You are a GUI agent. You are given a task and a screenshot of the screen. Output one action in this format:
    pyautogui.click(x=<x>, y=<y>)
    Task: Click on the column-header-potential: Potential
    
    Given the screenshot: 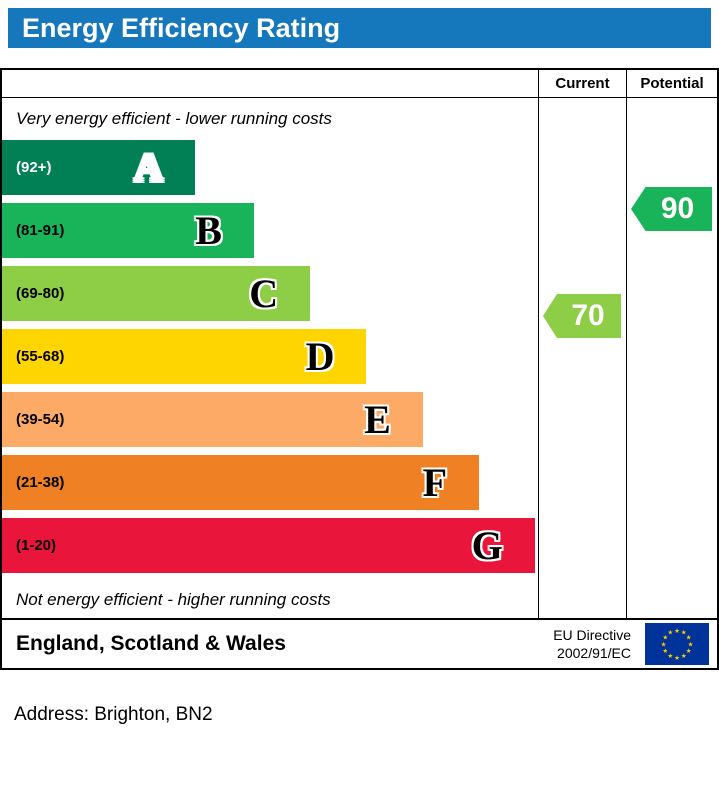 What is the action you would take?
    pyautogui.click(x=671, y=83)
    